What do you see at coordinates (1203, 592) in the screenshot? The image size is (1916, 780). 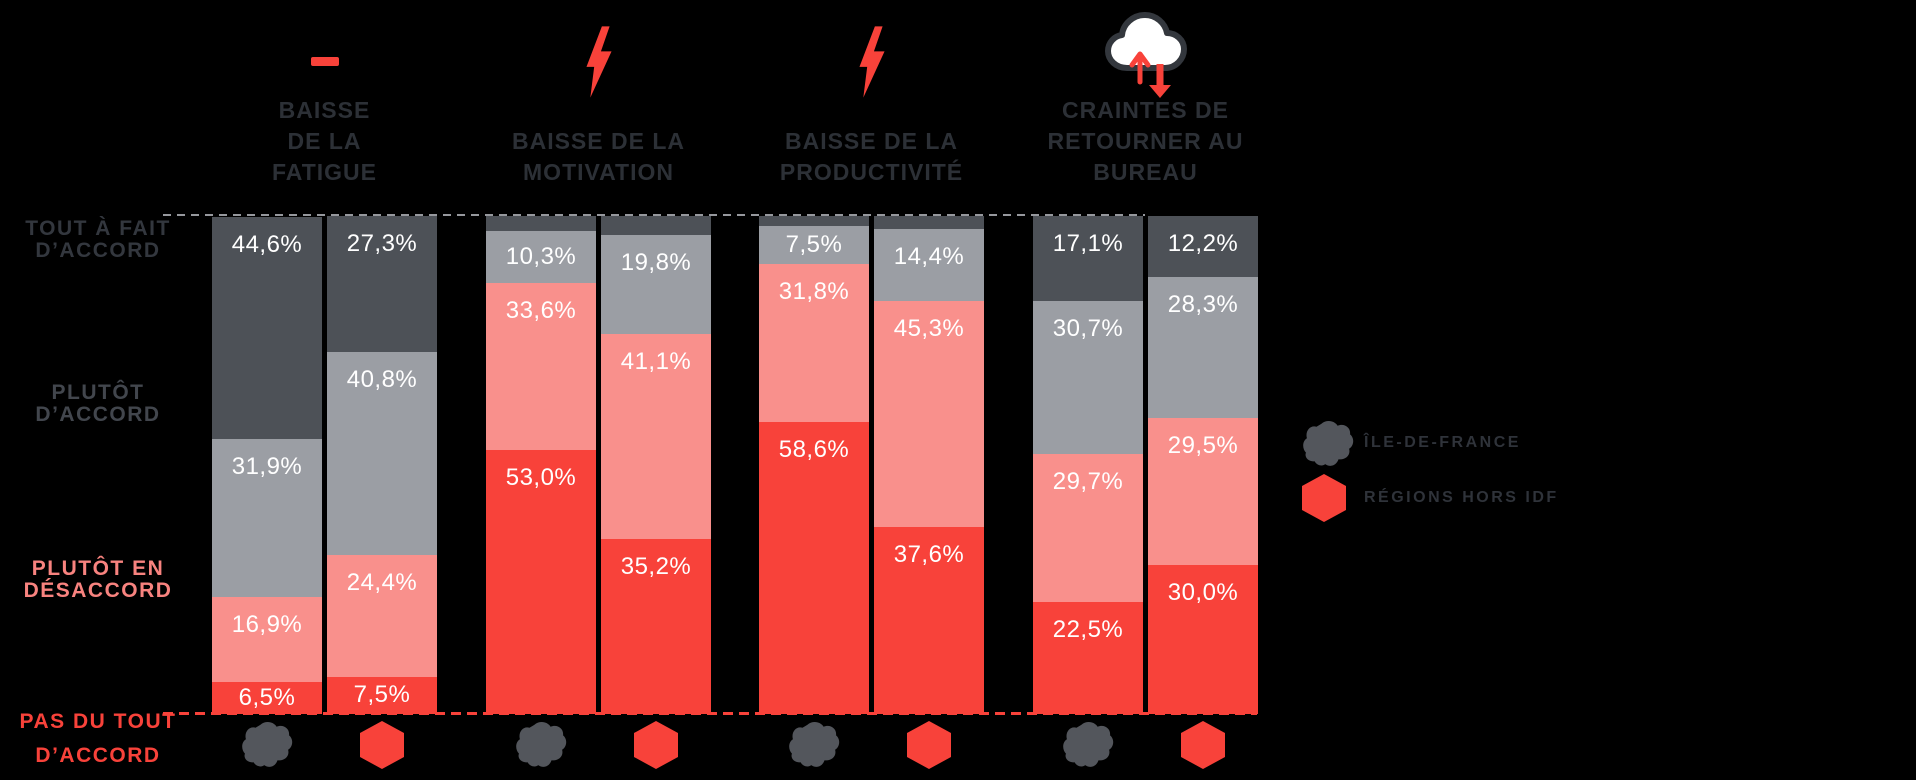 I see `segment-value-label: 30,0%` at bounding box center [1203, 592].